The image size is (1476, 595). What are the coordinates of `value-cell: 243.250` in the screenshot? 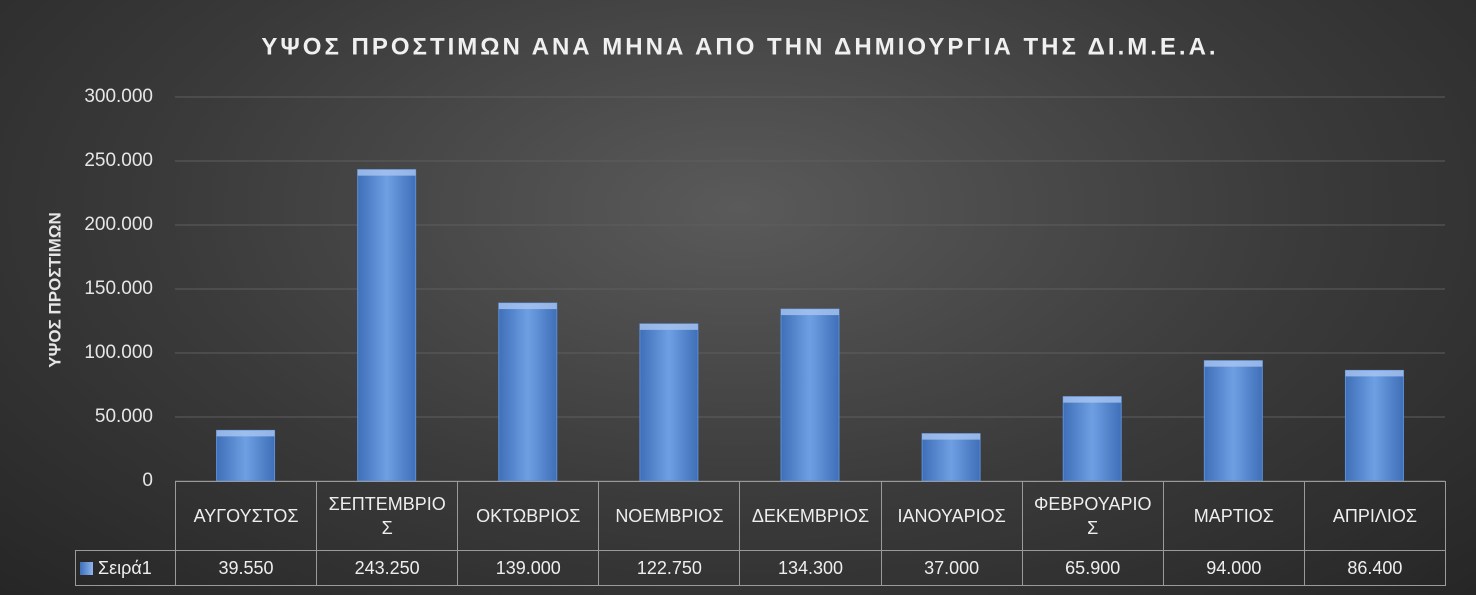 It's located at (387, 568).